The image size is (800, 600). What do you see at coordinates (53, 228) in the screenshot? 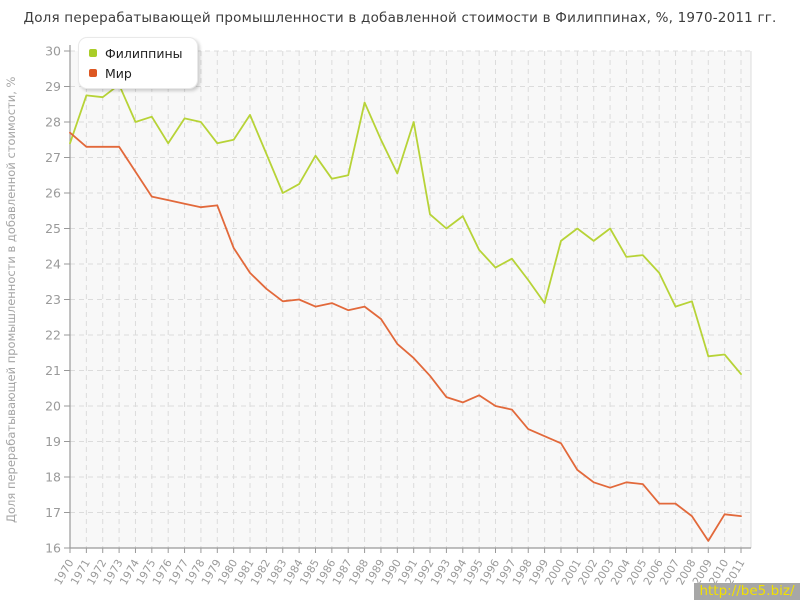
I see `y-tick-label: 25` at bounding box center [53, 228].